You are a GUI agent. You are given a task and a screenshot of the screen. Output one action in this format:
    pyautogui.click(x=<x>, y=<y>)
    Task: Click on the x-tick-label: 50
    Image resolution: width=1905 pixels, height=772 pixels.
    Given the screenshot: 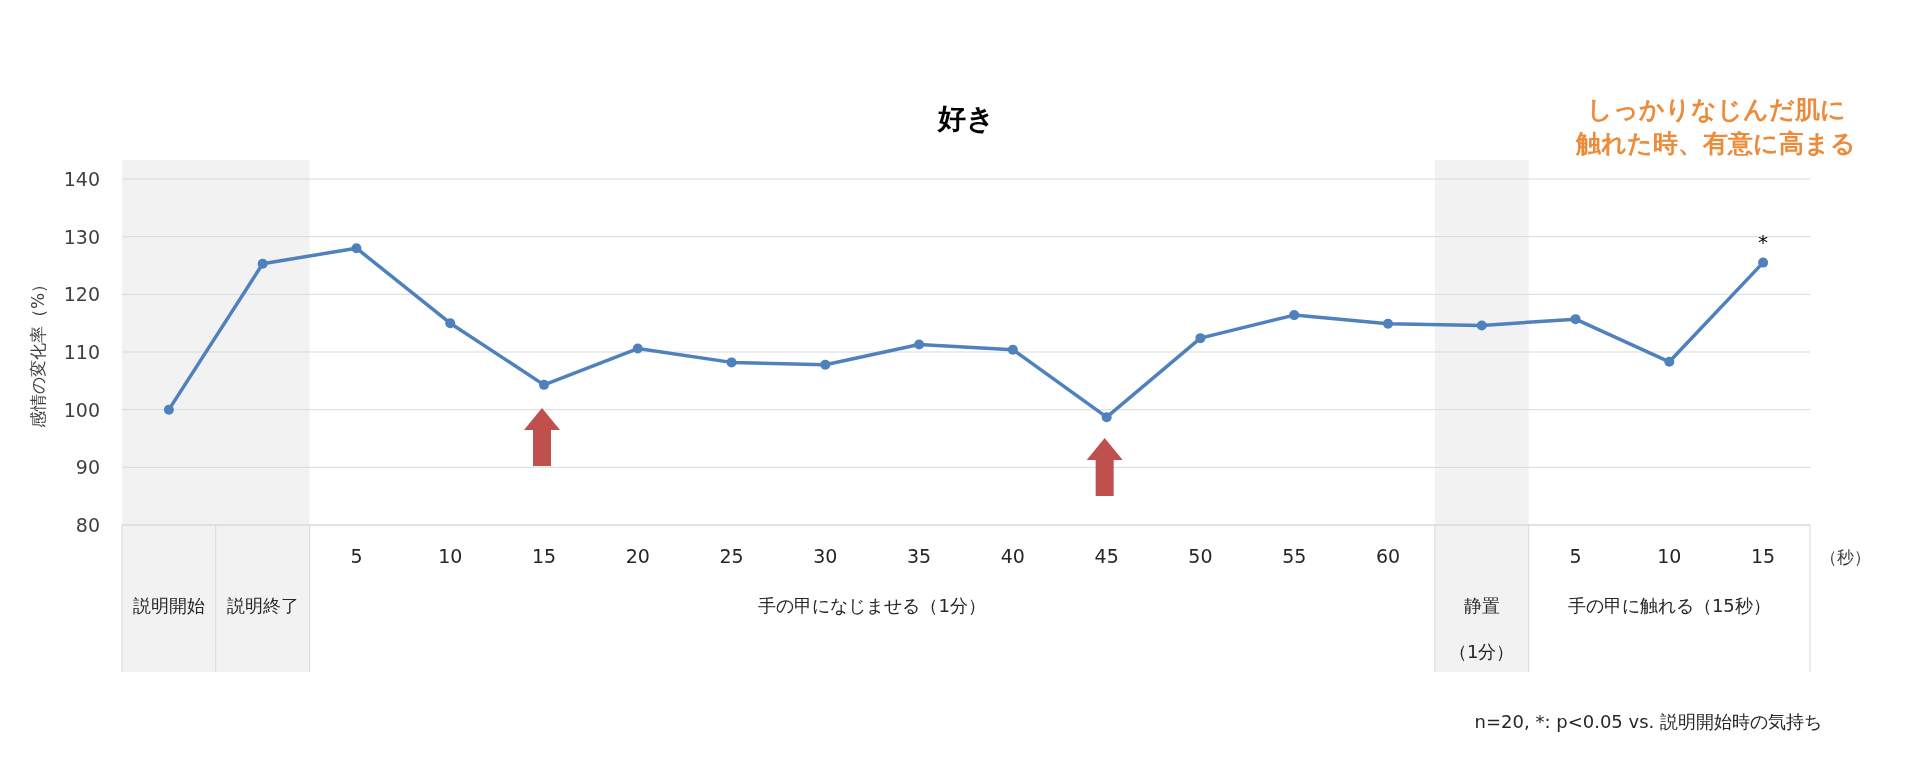 What is the action you would take?
    pyautogui.click(x=1200, y=556)
    